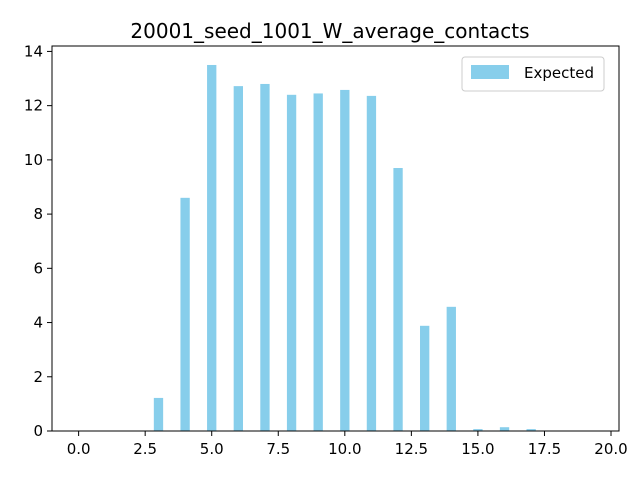  I want to click on x-axis-ticks: 0.0 2.5 5.0 7.5 10.0 12.5 15.0 17.5 20.0, so click(347, 444).